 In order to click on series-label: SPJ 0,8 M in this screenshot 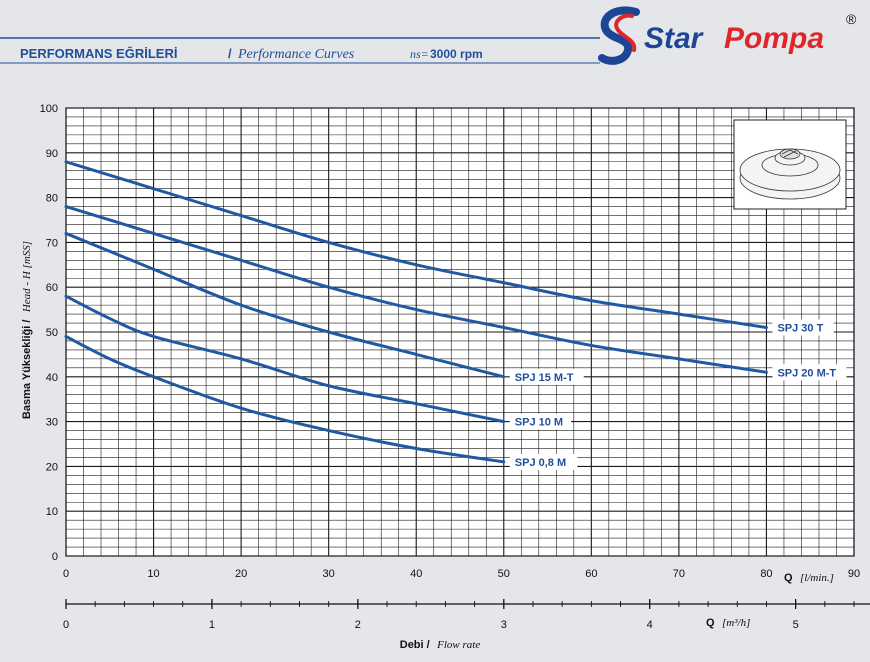, I will do `click(540, 463)`.